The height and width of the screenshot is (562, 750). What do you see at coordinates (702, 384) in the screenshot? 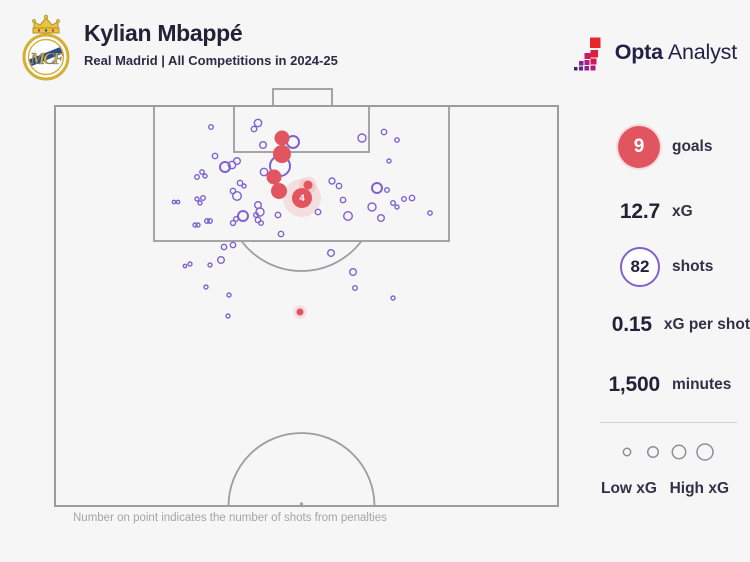
I see `minutes-label: minutes` at bounding box center [702, 384].